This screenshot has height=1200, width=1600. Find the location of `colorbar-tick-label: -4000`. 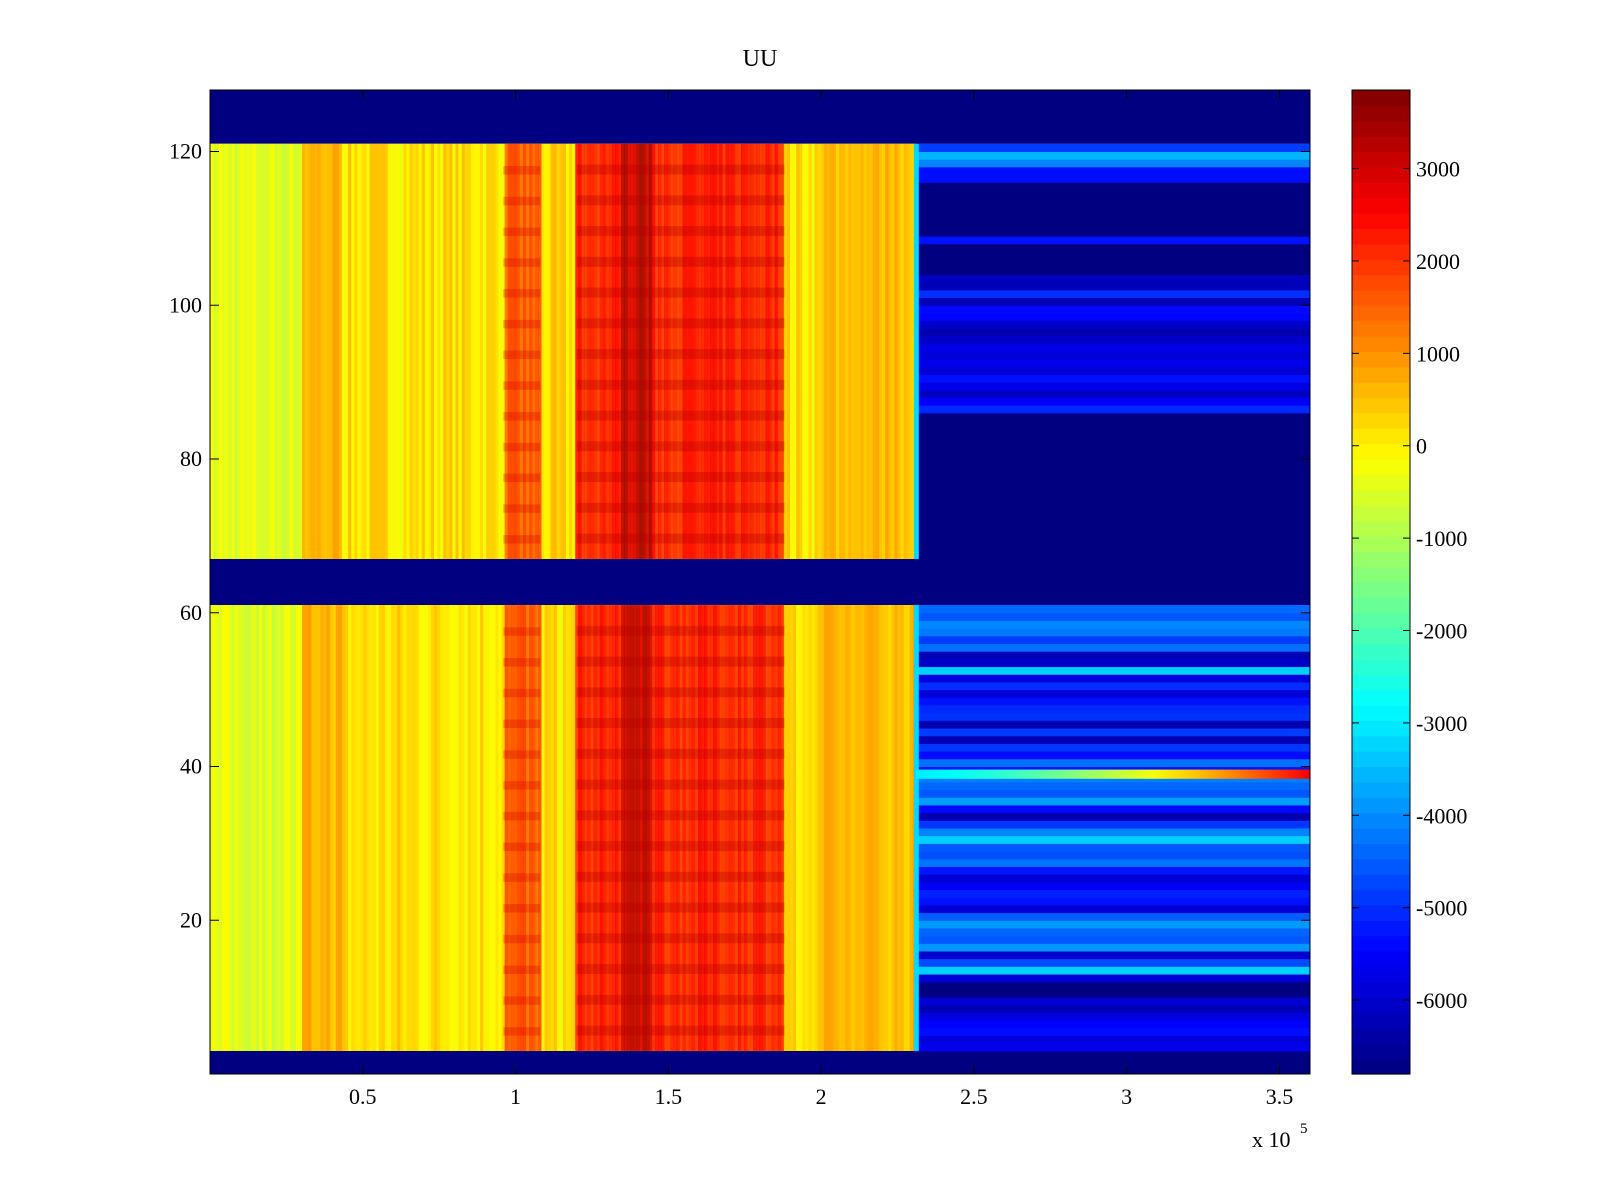

colorbar-tick-label: -4000 is located at coordinates (1441, 815).